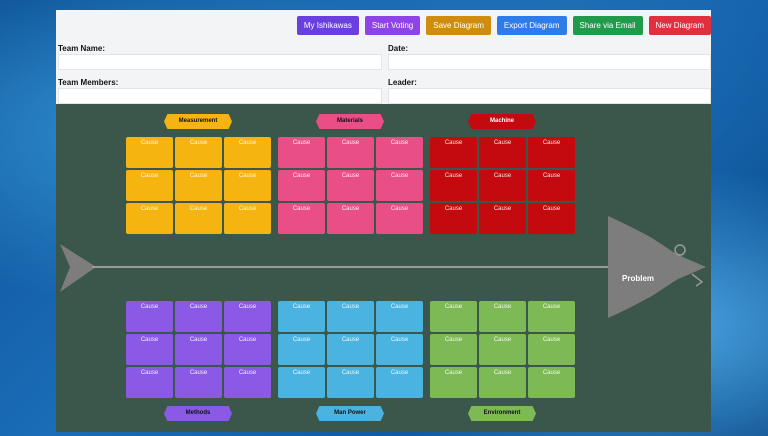 This screenshot has width=768, height=436. I want to click on fish-fin, so click(697, 280).